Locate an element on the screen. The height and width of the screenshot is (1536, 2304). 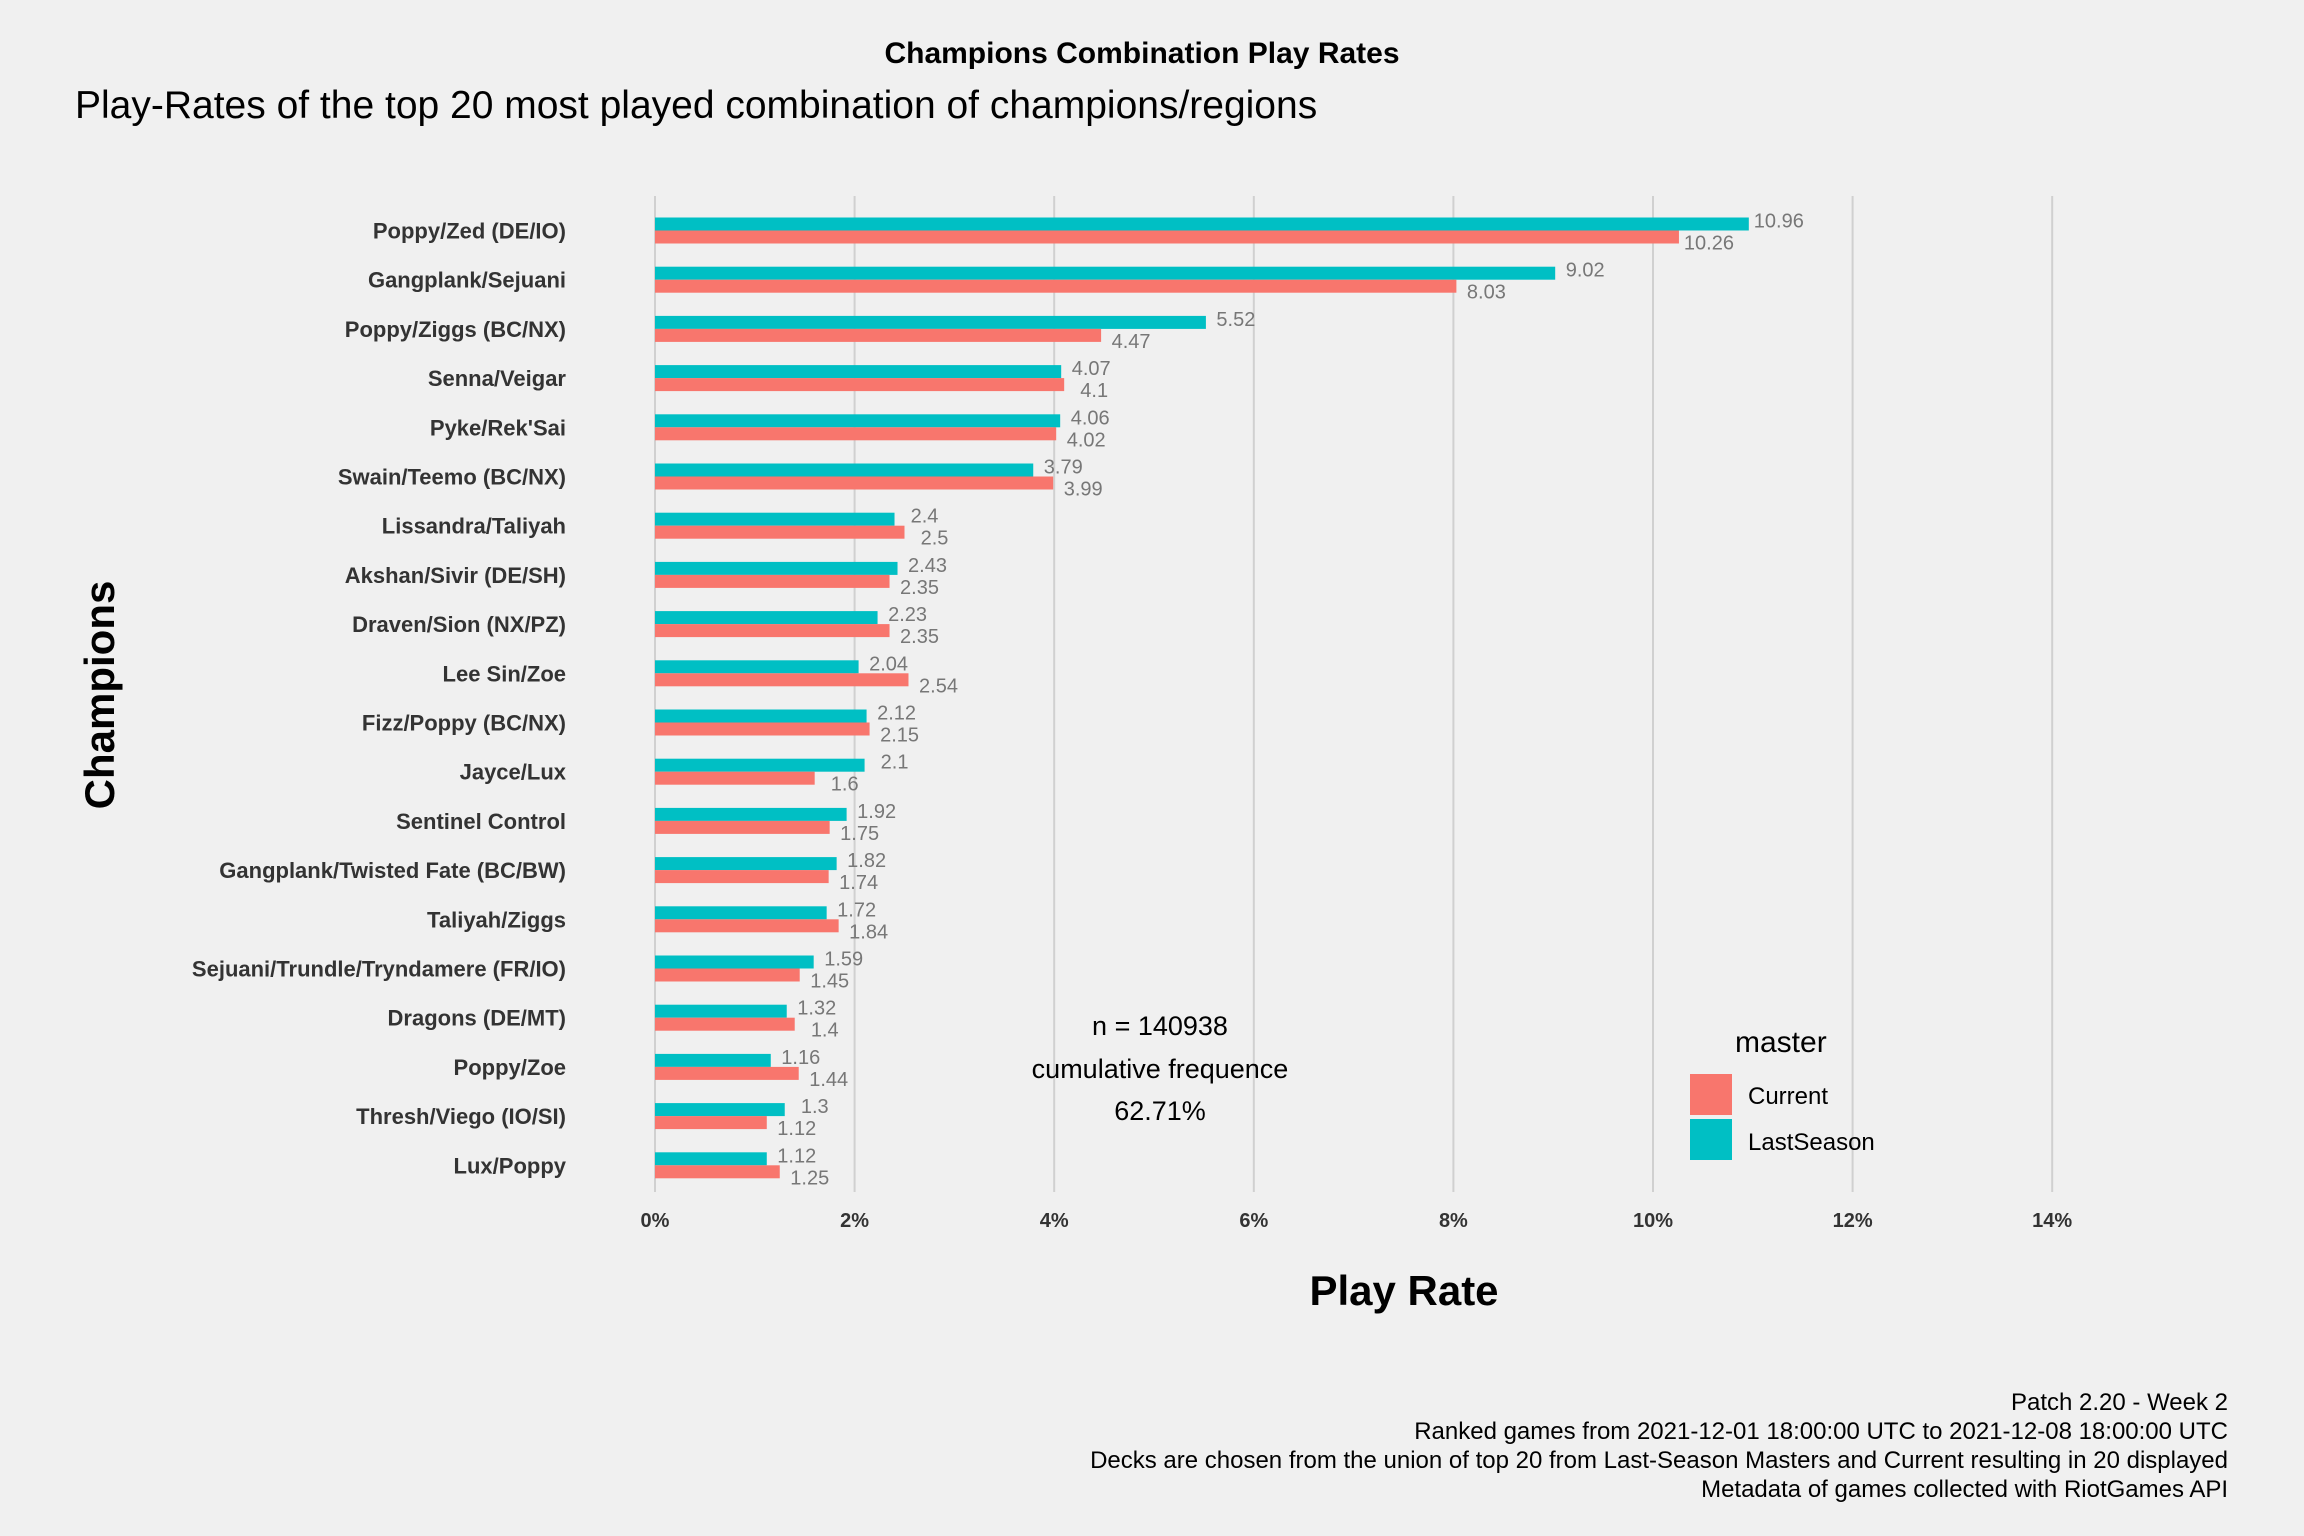
category-label: Pyke/Rek'Sai is located at coordinates (498, 427).